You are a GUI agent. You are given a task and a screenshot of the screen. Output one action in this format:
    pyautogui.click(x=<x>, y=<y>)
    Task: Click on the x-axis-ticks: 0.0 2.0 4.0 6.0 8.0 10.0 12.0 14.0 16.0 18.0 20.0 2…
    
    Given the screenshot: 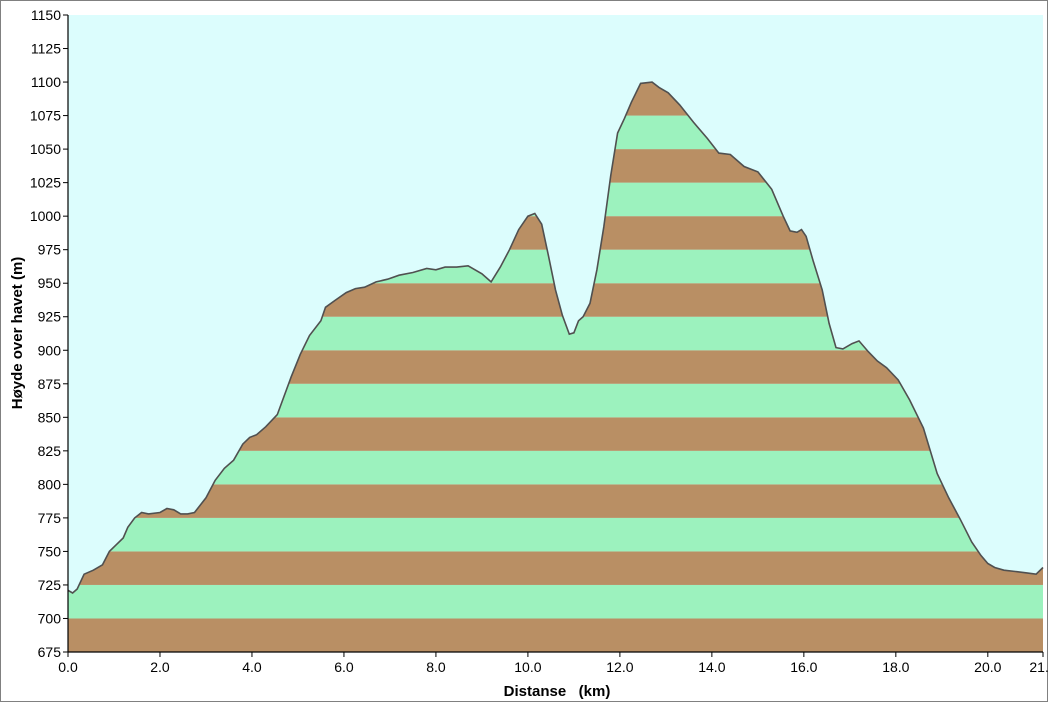 What is the action you would take?
    pyautogui.click(x=553, y=663)
    